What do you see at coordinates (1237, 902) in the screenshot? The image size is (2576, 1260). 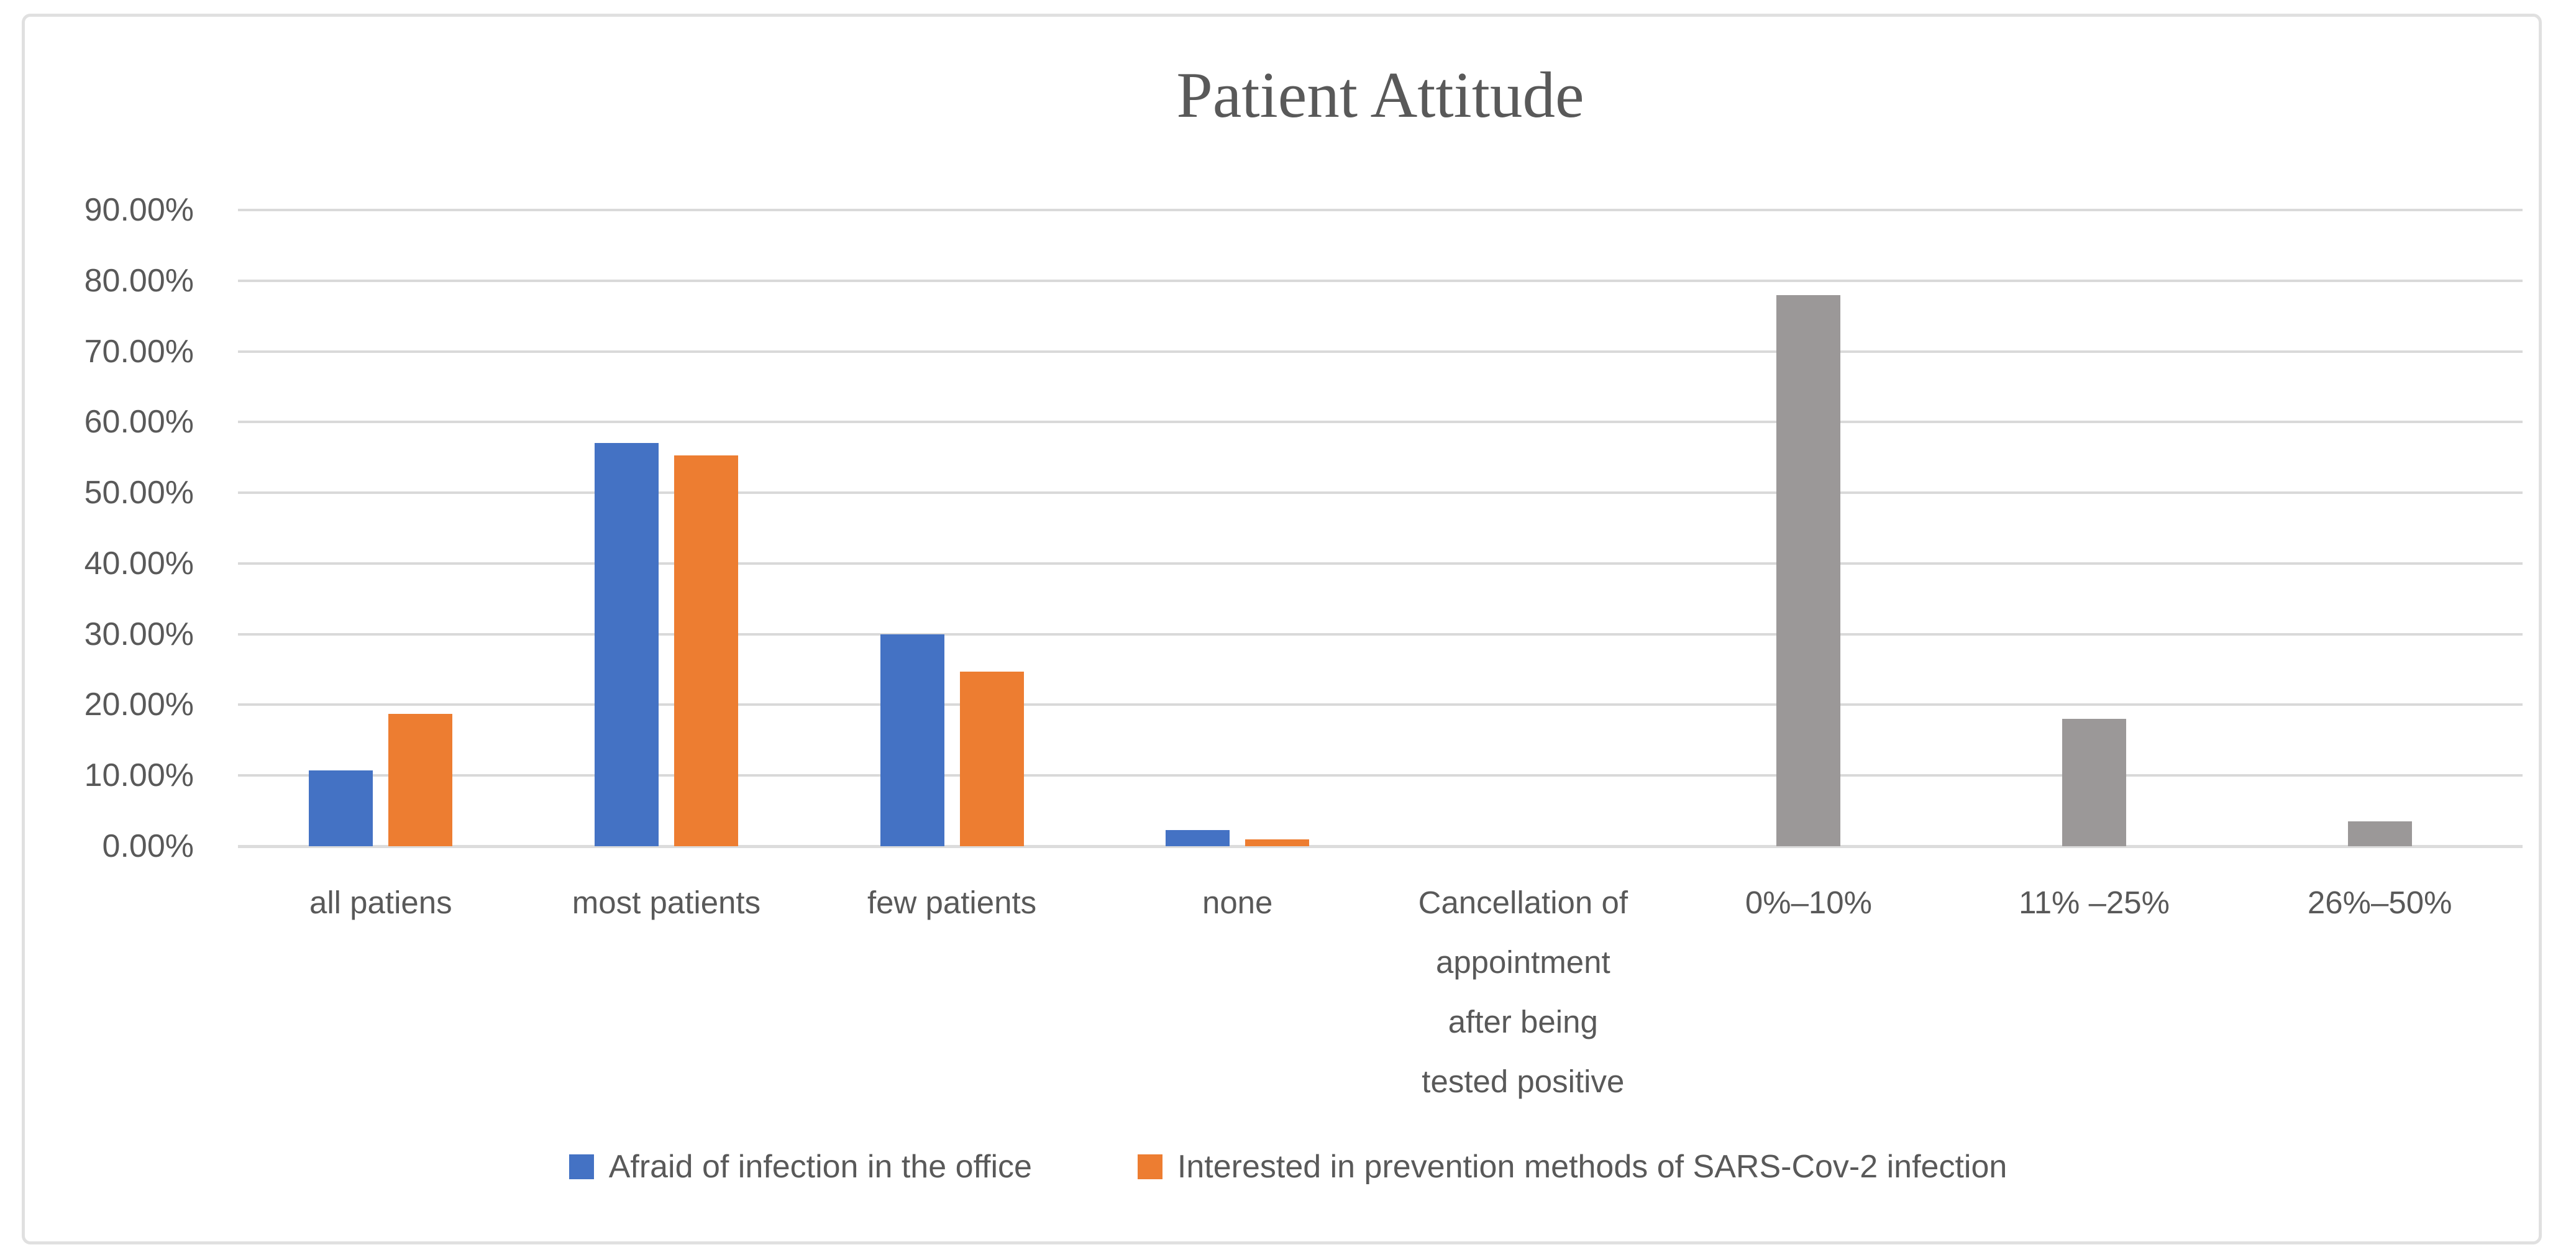 I see `x-category-label: none` at bounding box center [1237, 902].